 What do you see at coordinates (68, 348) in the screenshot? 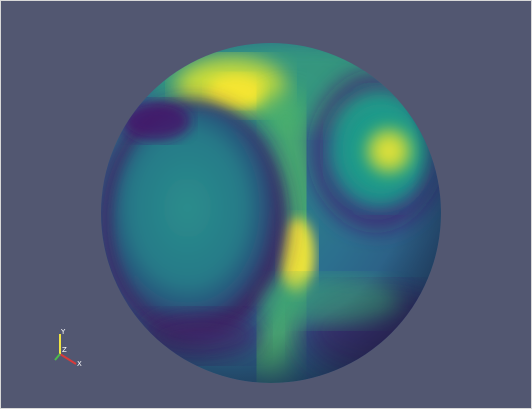
I see `orientation-axes-widget: X Y Z` at bounding box center [68, 348].